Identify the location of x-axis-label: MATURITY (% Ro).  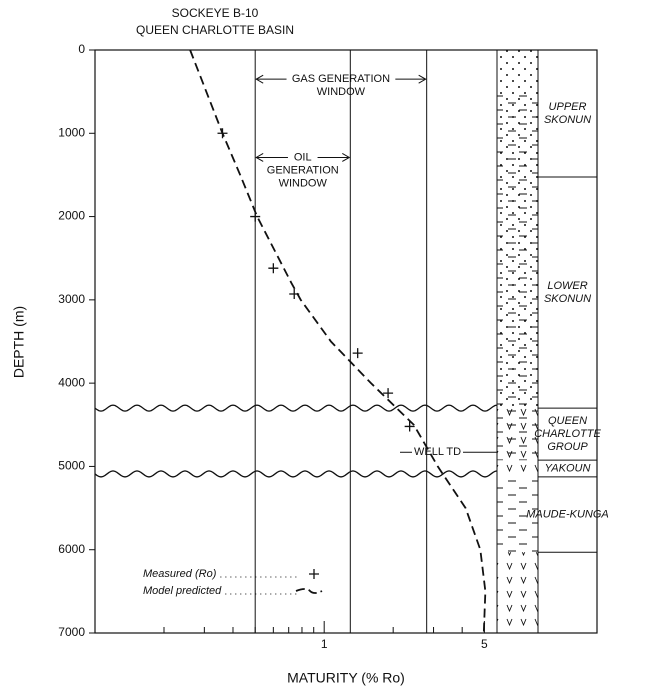
(346, 678).